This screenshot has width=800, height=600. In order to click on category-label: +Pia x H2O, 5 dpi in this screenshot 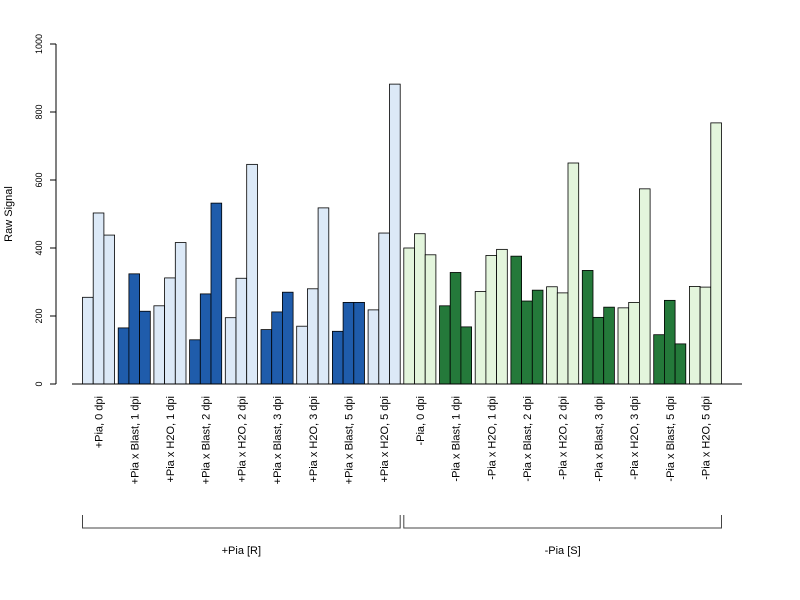, I will do `click(385, 439)`.